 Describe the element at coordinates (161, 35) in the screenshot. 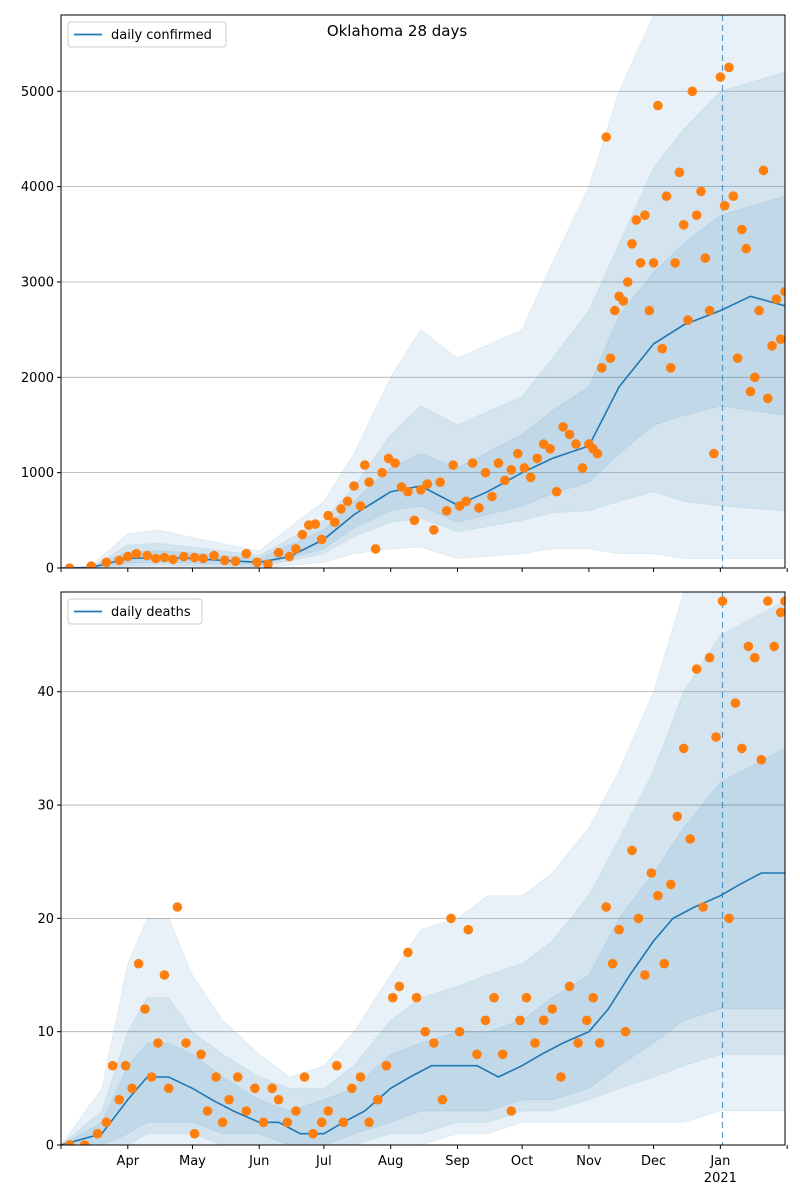

I see `legend-label: daily confirmed` at that location.